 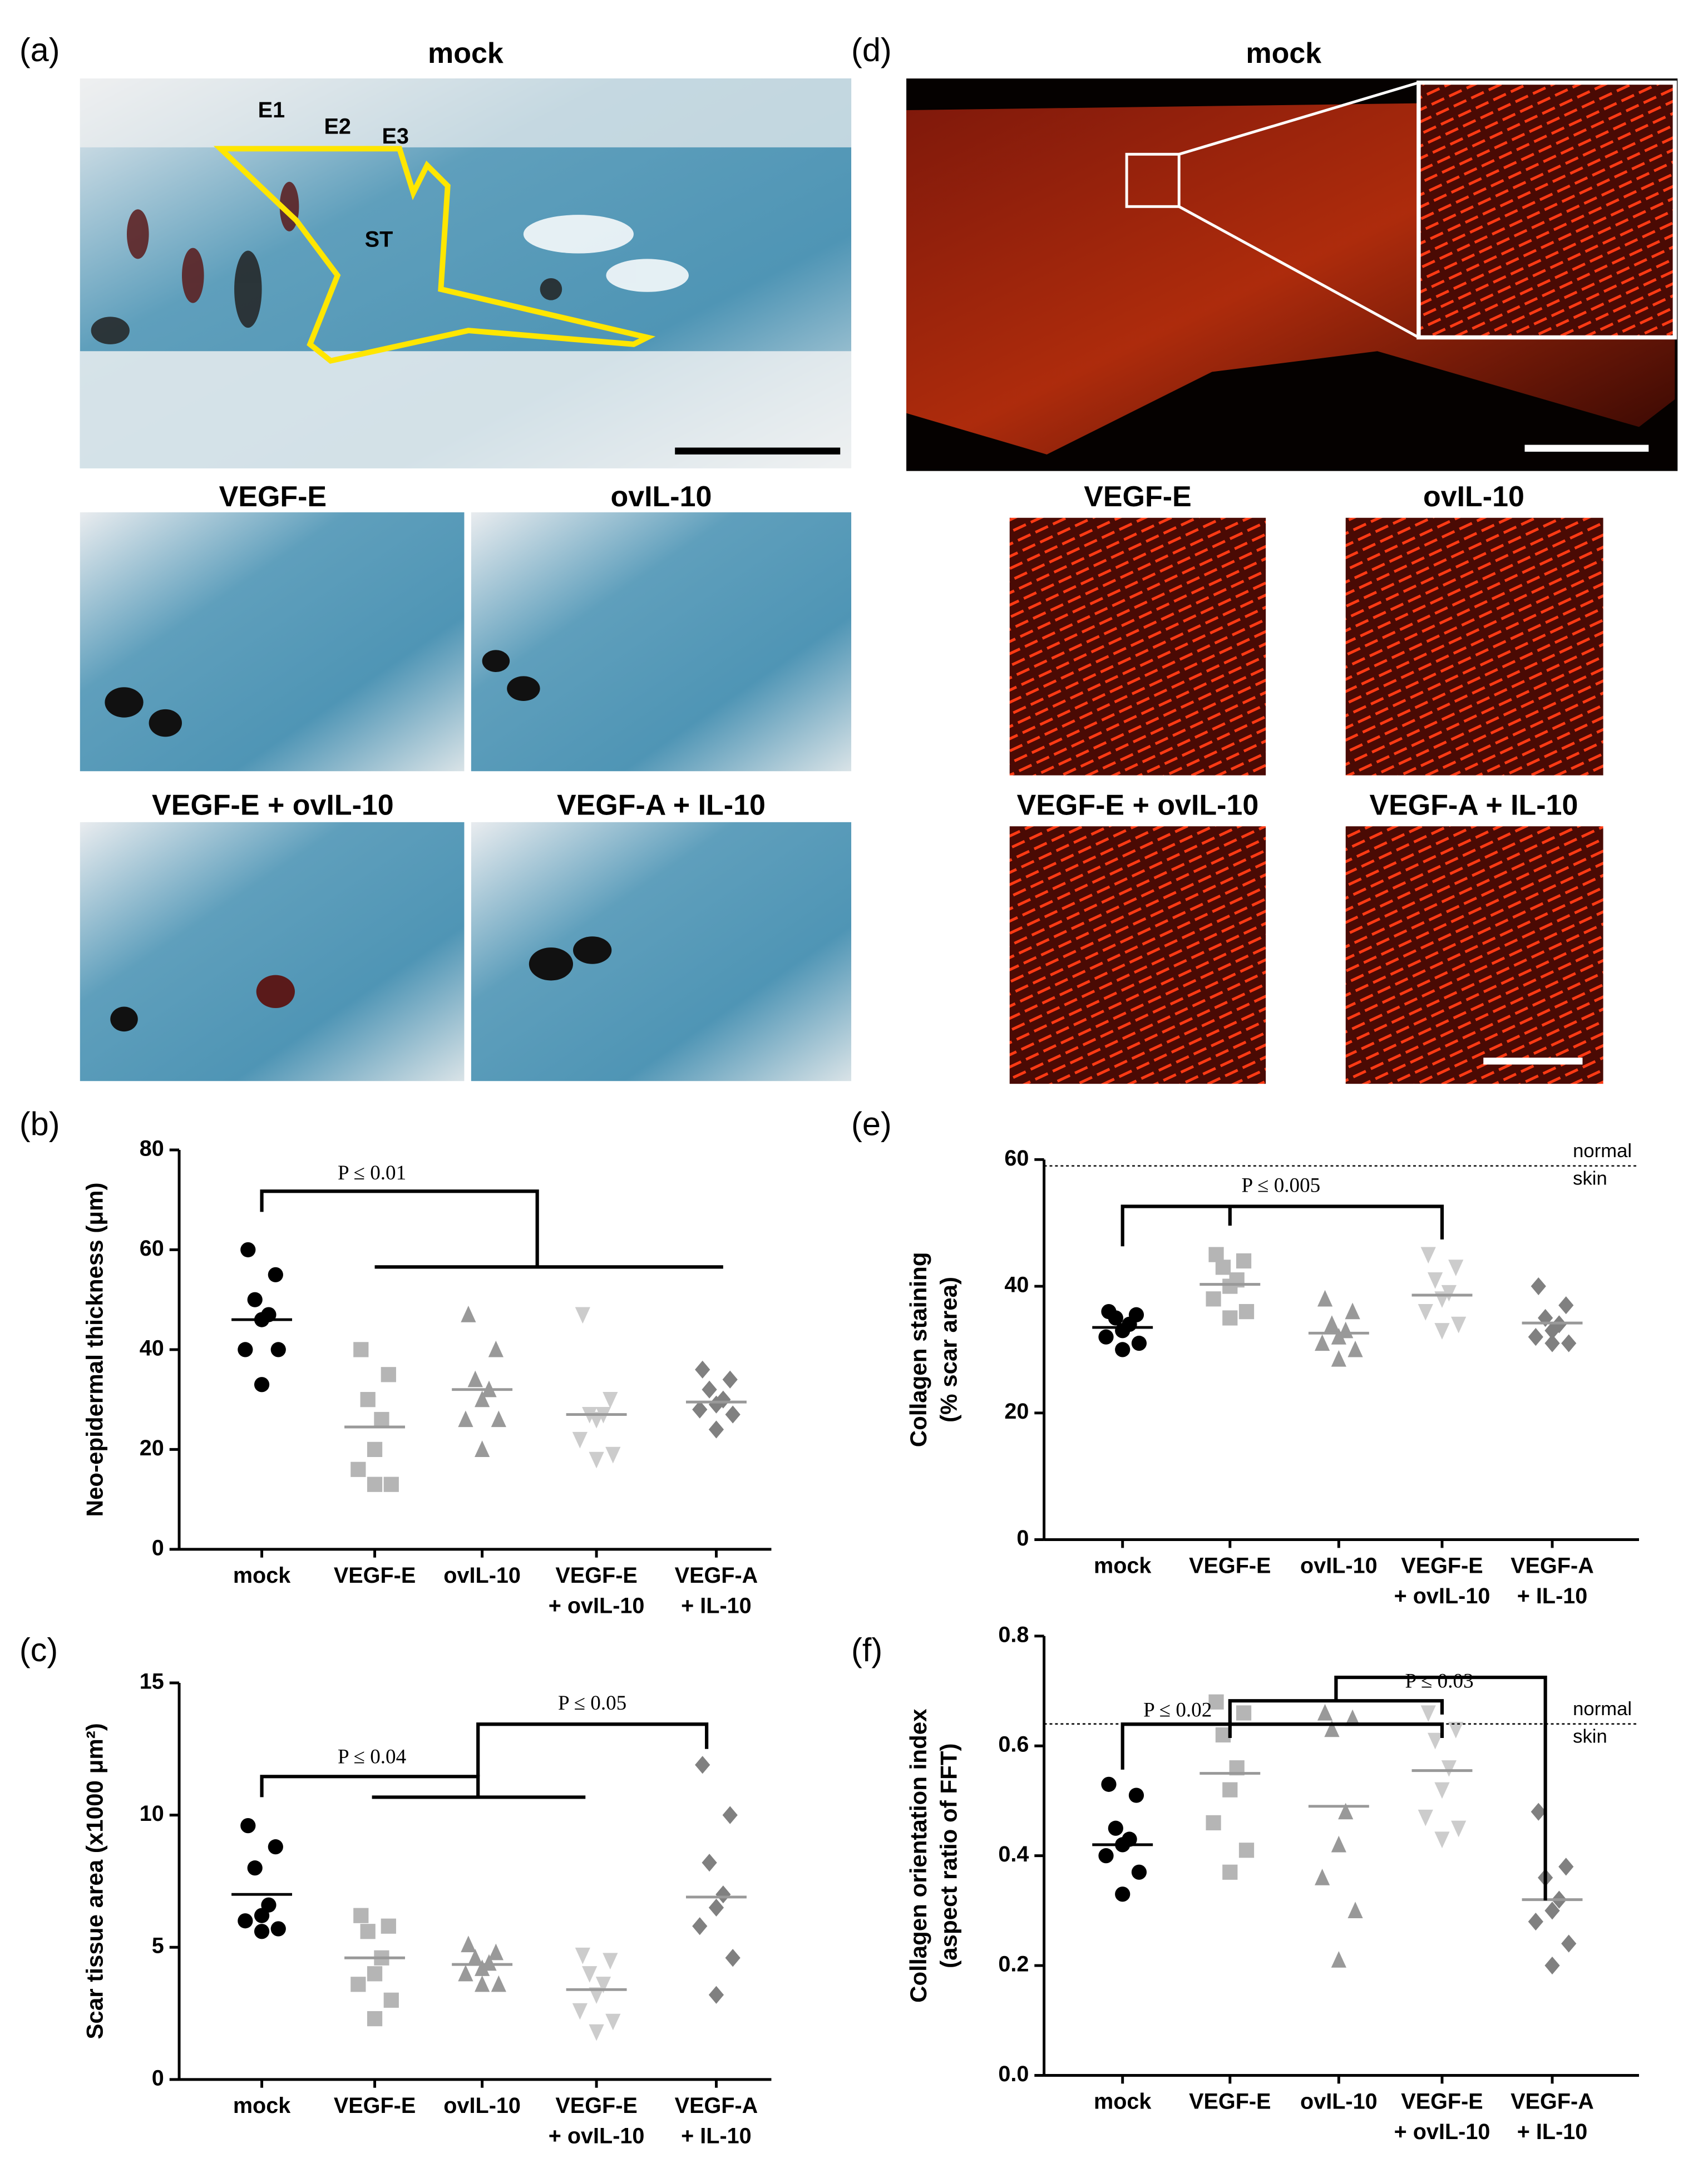 What do you see at coordinates (592, 1703) in the screenshot?
I see `p-value: P ≤ 0.05` at bounding box center [592, 1703].